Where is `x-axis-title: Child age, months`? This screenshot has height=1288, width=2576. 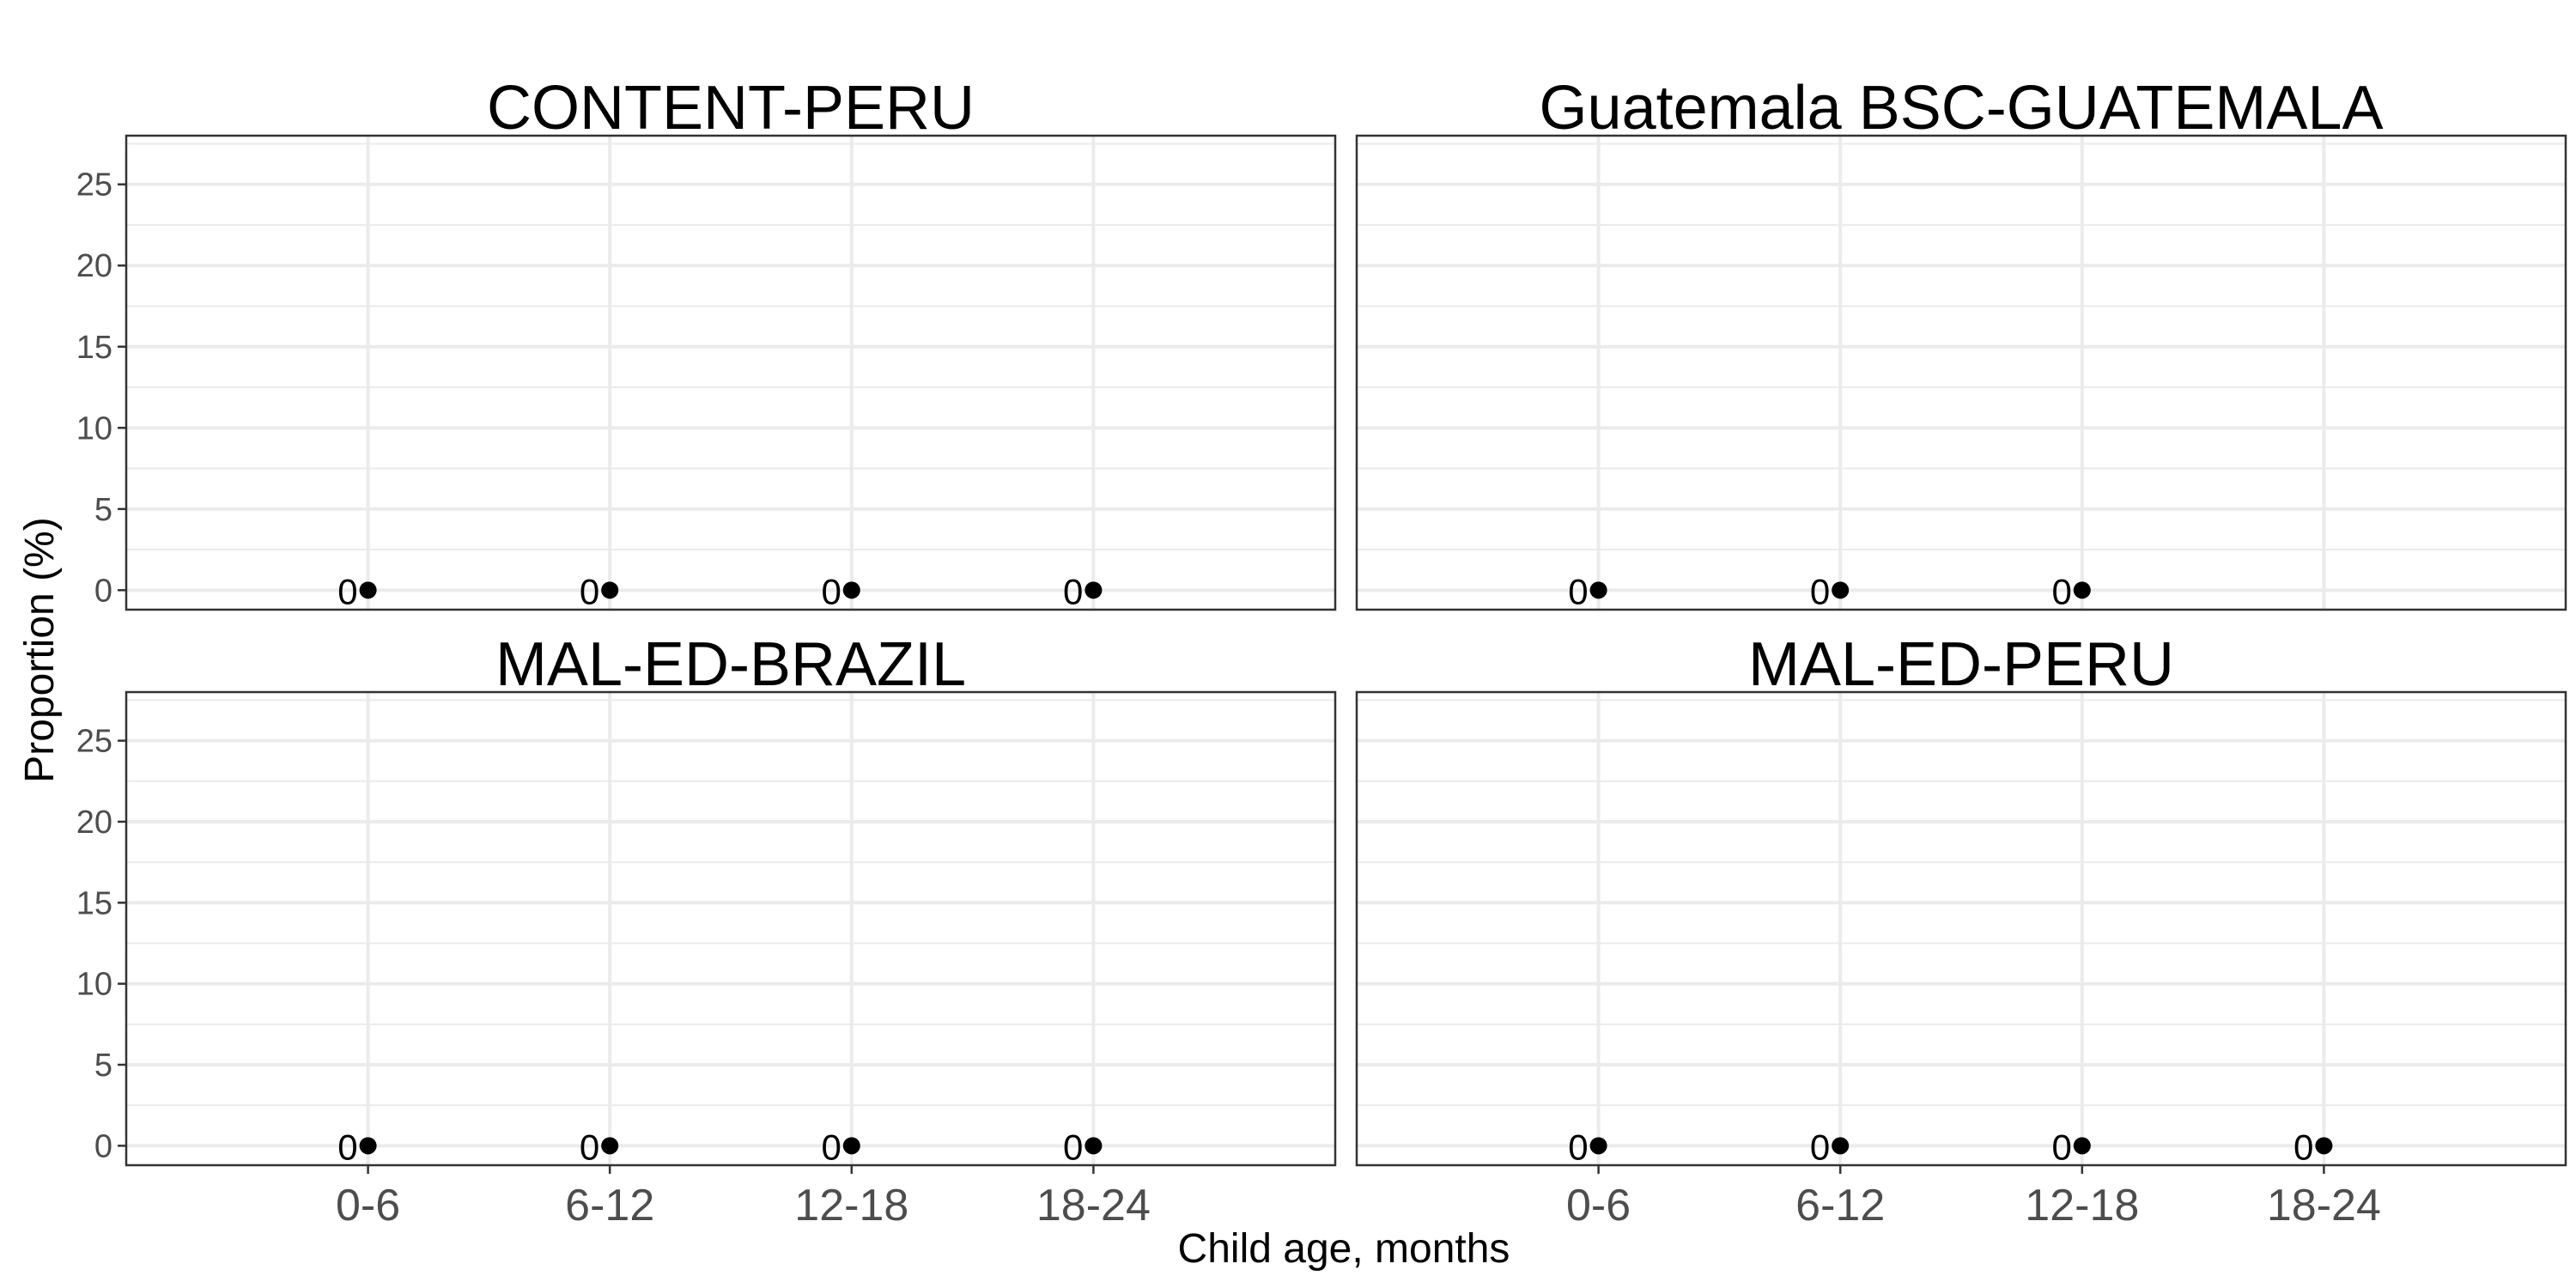 x-axis-title: Child age, months is located at coordinates (1344, 1249).